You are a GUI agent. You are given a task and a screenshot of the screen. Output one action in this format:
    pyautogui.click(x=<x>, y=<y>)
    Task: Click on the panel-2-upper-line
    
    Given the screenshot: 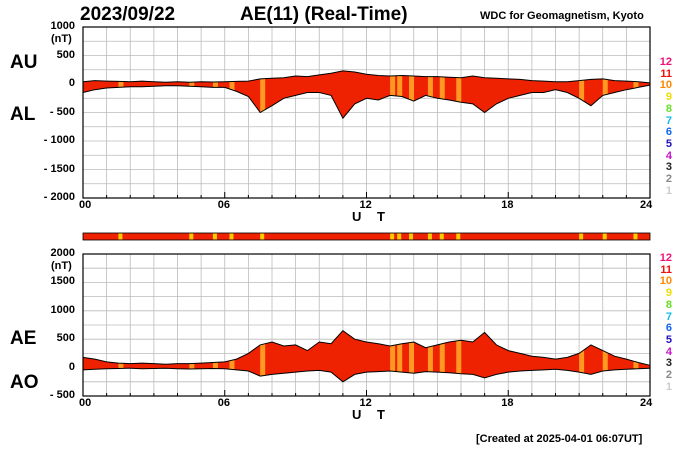 What is the action you would take?
    pyautogui.click(x=366, y=348)
    